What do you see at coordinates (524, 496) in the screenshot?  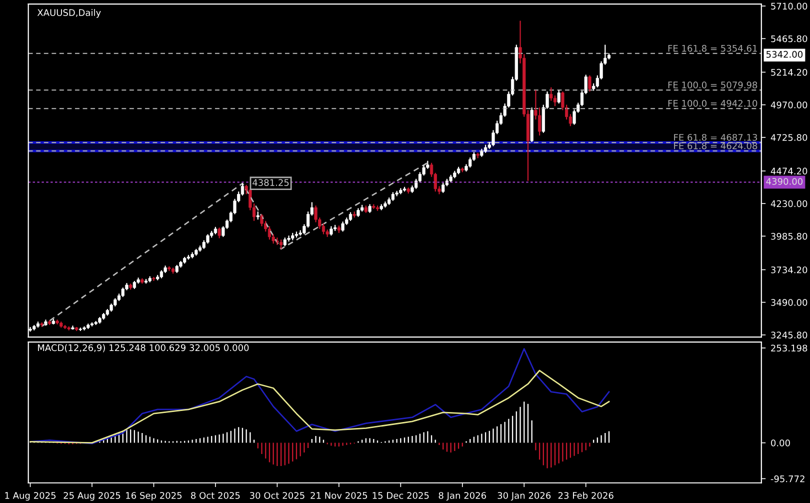 I see `x-tick-label: 30 Jan 2026` at bounding box center [524, 496].